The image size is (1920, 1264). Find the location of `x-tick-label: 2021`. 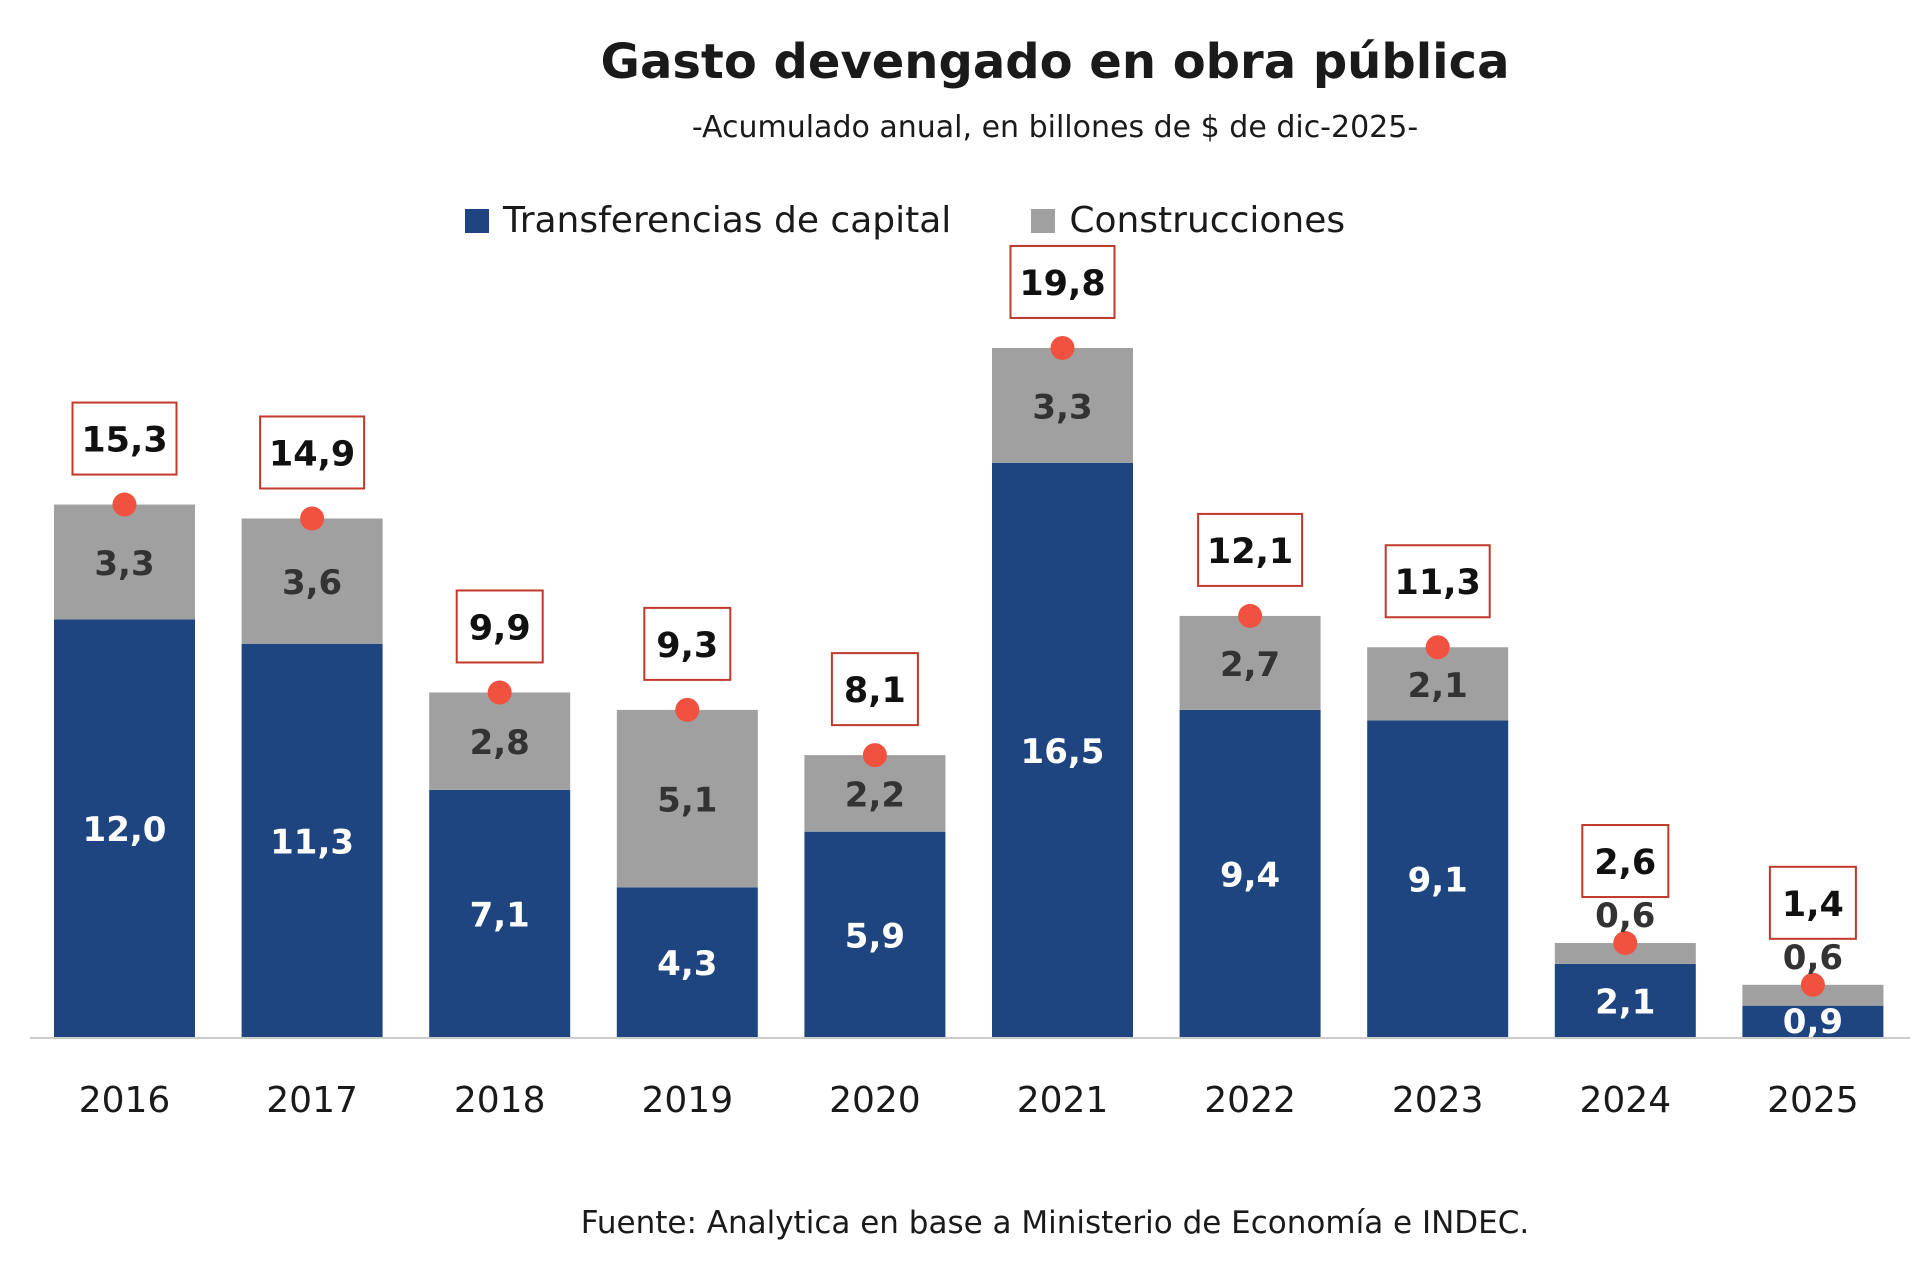

x-tick-label: 2021 is located at coordinates (1063, 1100).